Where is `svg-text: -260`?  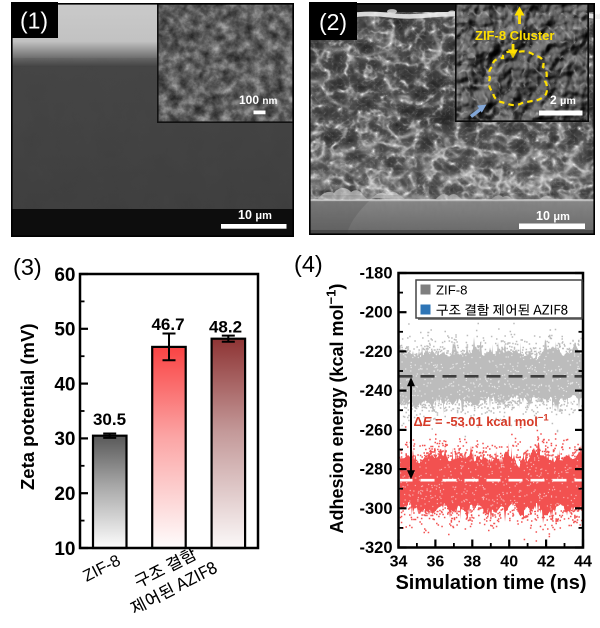
svg-text: -260 is located at coordinates (375, 430).